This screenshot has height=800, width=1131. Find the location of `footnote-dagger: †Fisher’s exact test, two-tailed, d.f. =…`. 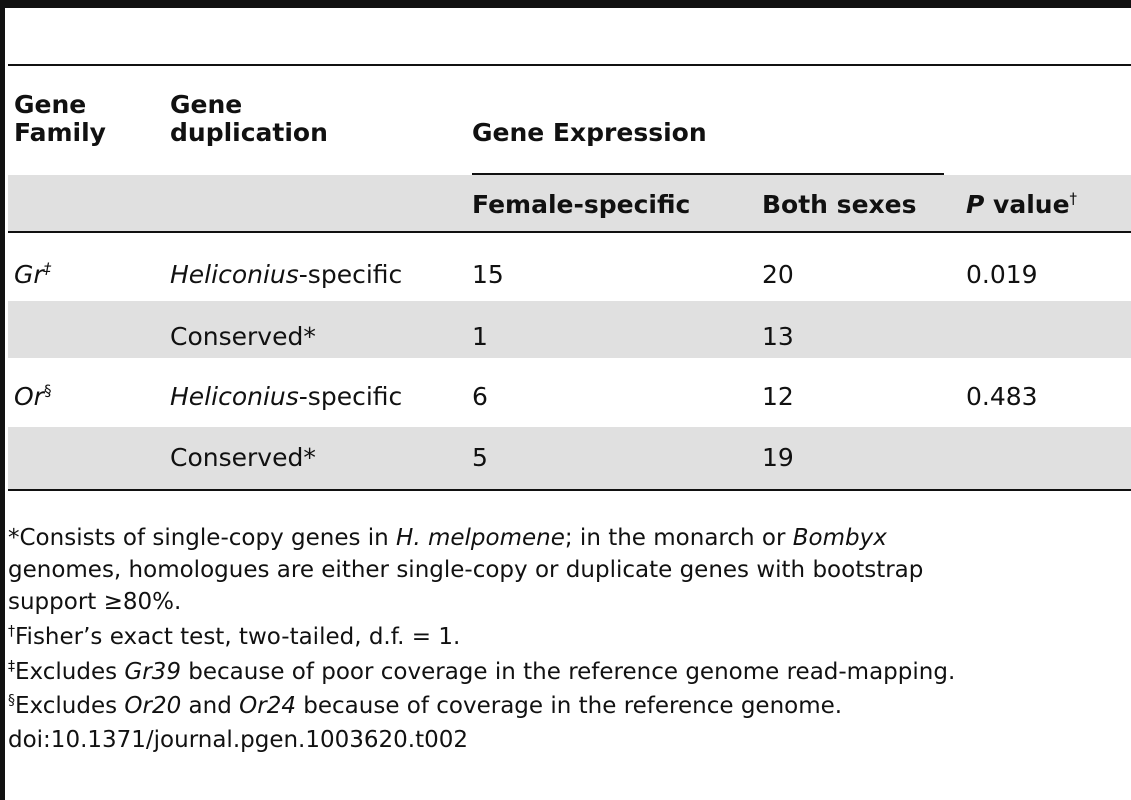

footnote-dagger: †Fisher’s exact test, two-tailed, d.f. =… is located at coordinates (234, 636).